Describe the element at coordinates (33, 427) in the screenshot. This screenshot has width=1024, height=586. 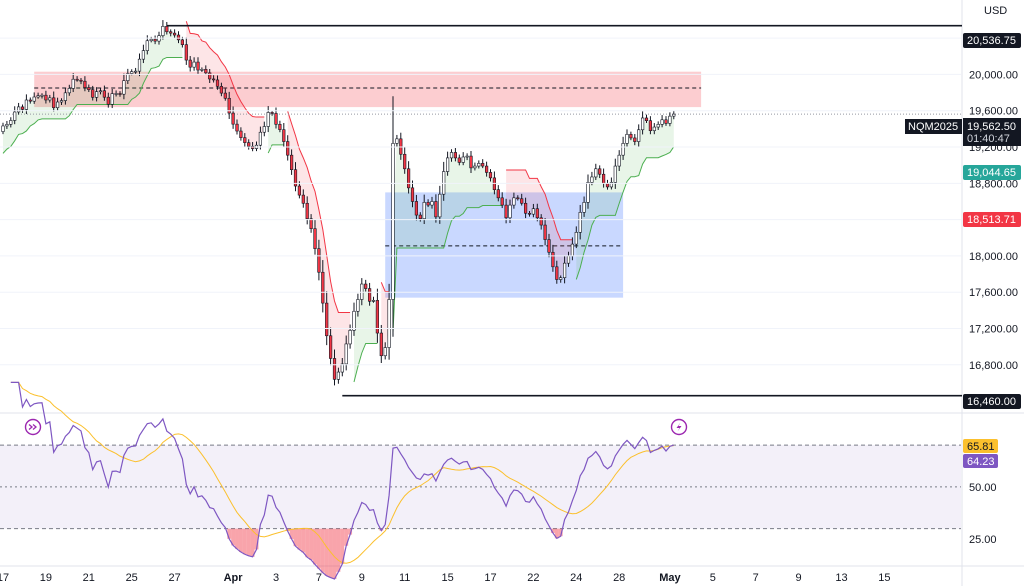
I see `time-jump-icon` at that location.